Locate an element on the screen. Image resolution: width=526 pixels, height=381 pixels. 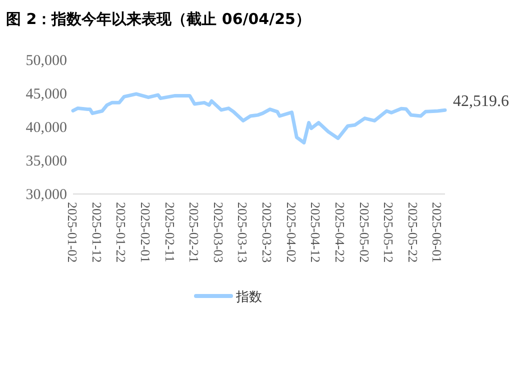
x-tick-label: 2025-02-11 is located at coordinates (170, 232).